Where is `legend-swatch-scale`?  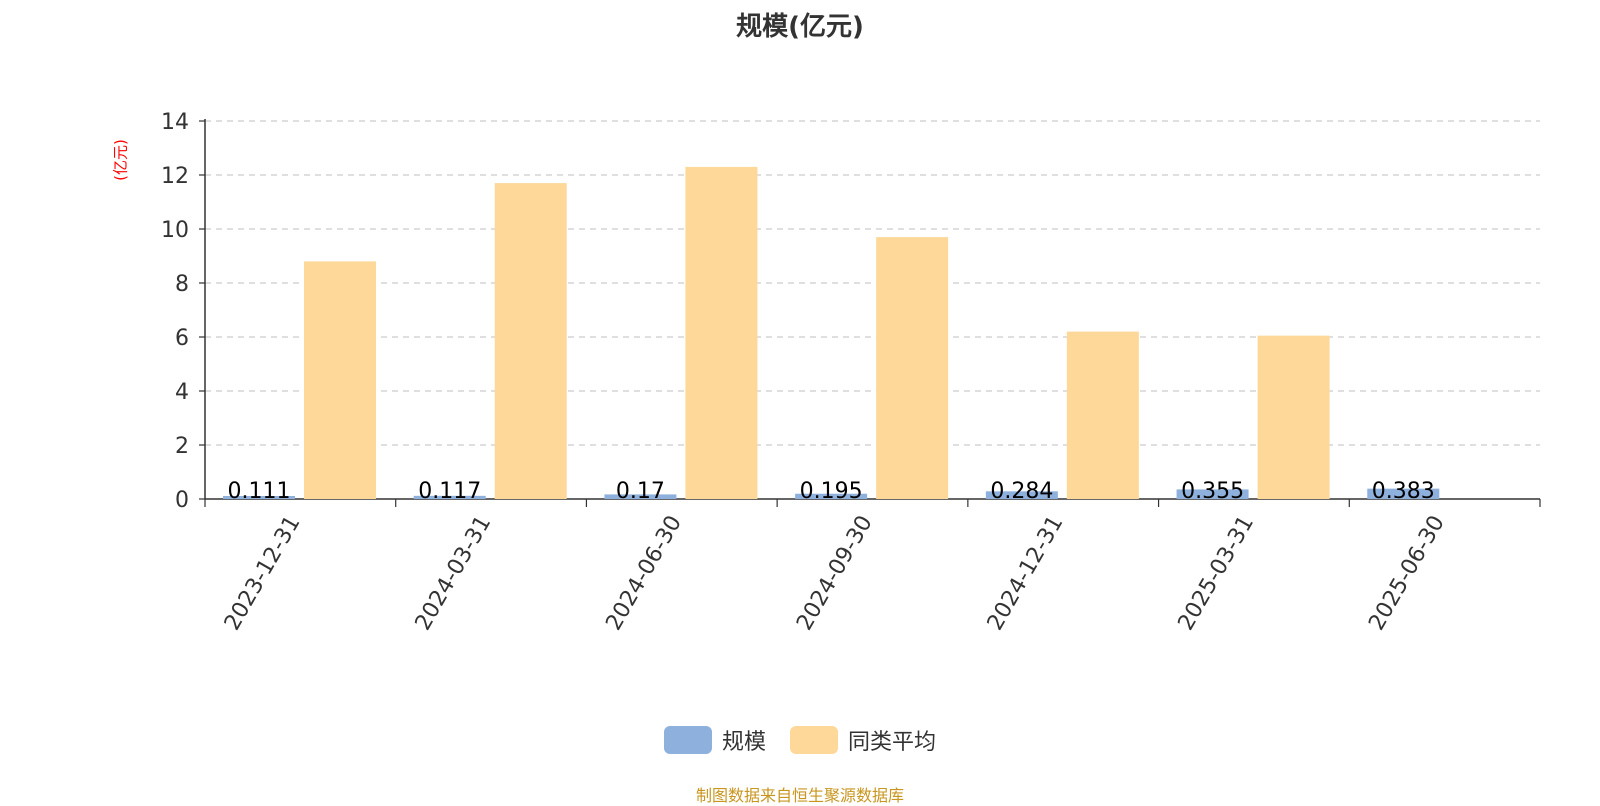 legend-swatch-scale is located at coordinates (687, 740).